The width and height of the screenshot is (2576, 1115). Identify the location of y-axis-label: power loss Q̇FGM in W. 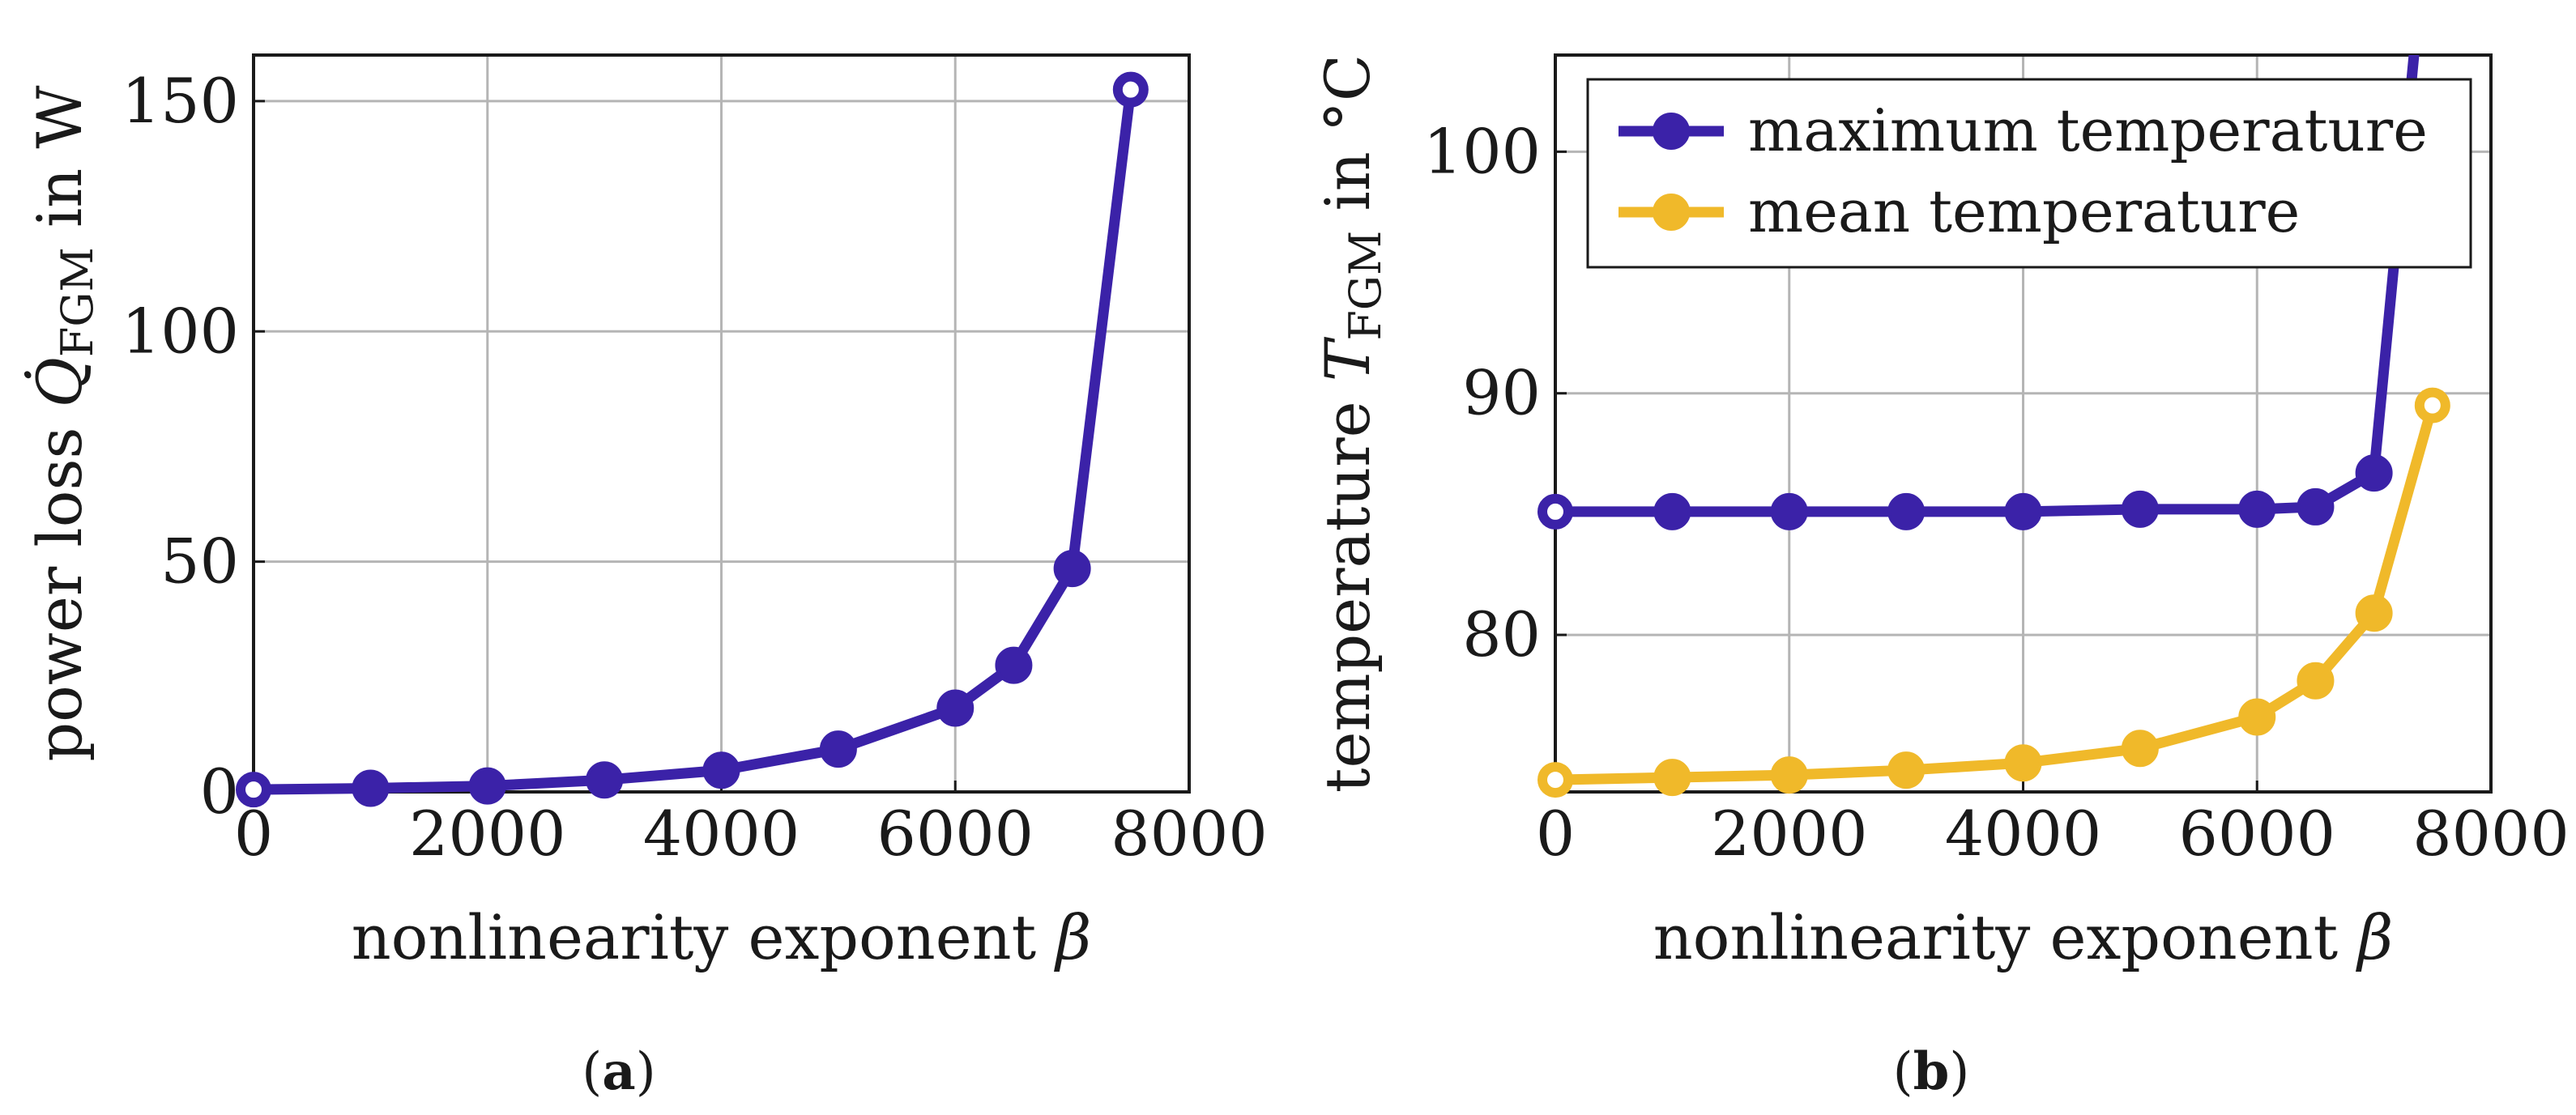
(63, 423).